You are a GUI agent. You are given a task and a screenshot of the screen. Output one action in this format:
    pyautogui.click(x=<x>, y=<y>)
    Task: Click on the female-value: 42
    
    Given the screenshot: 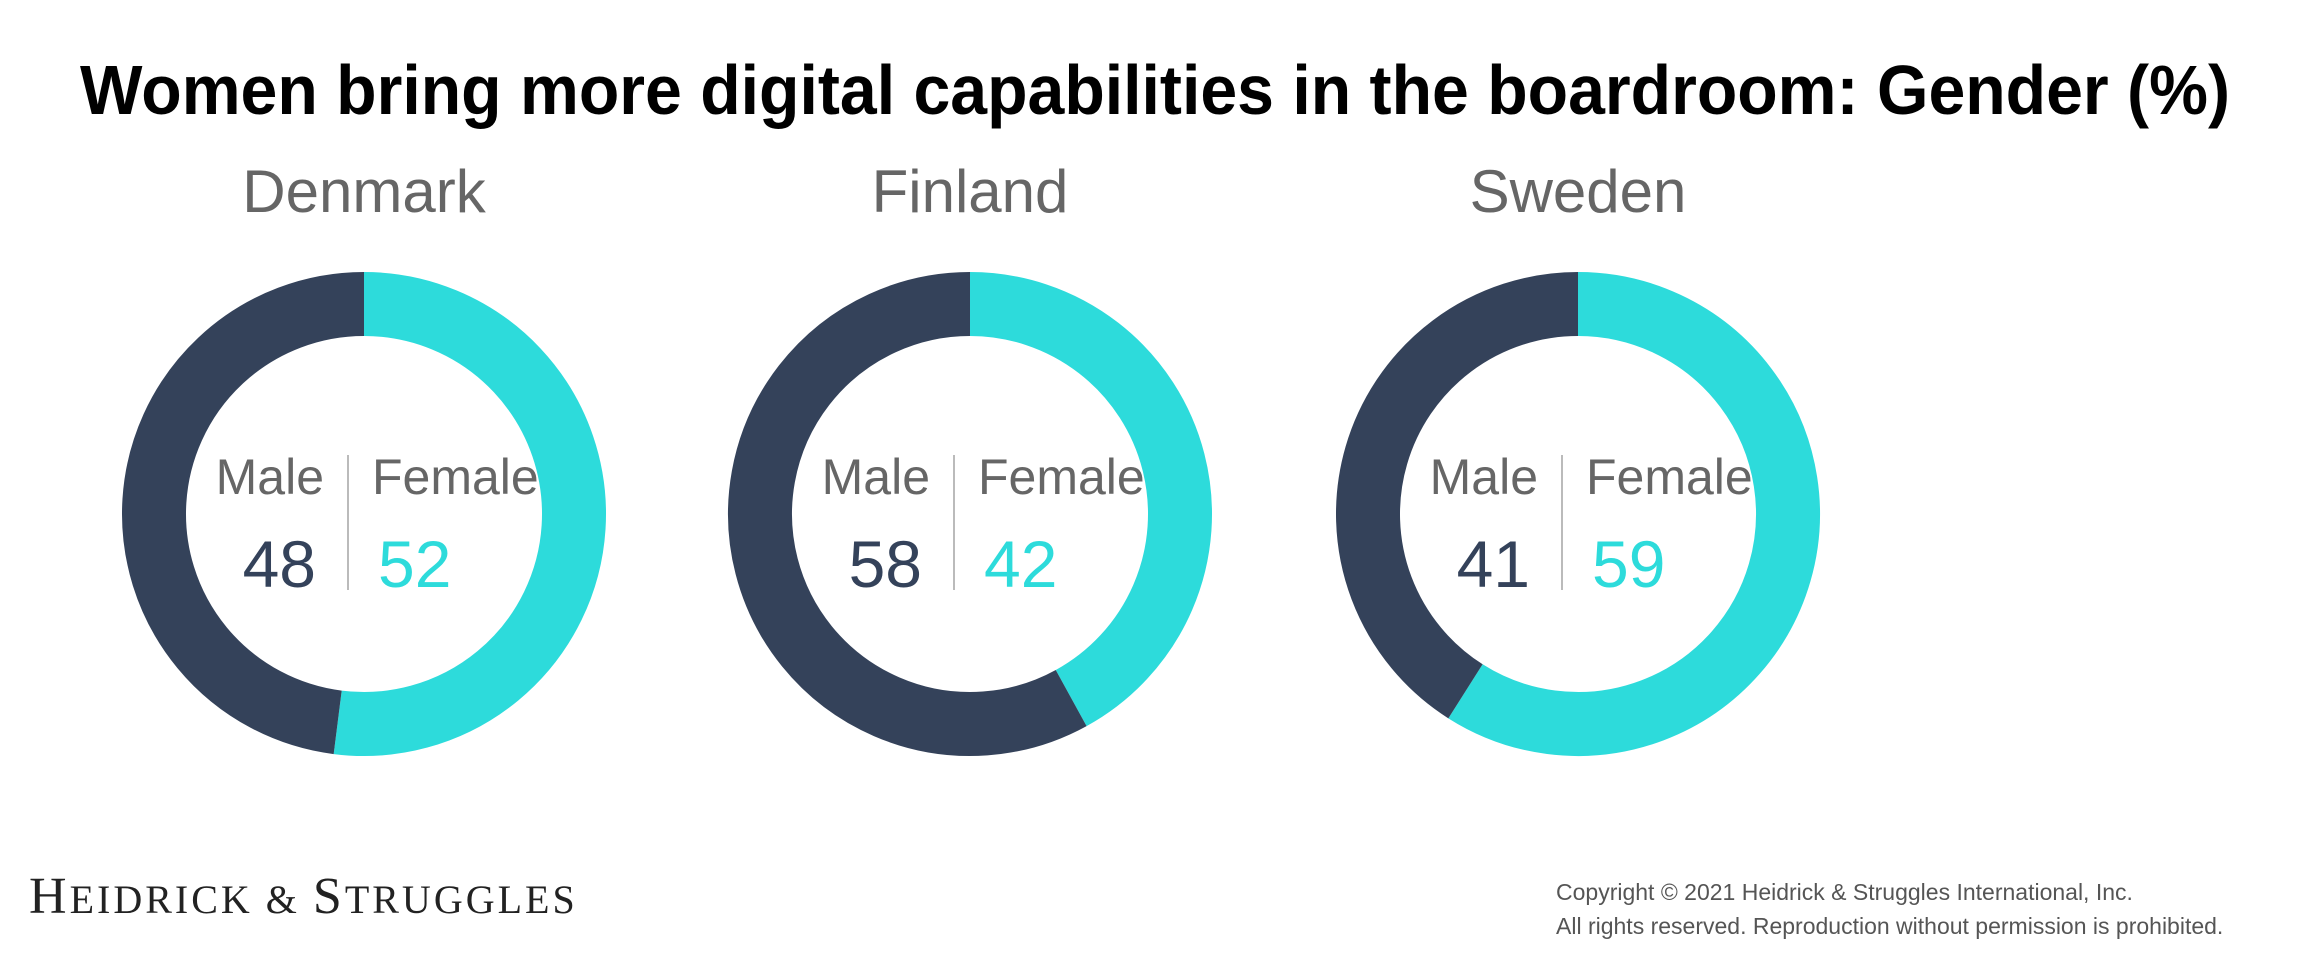 What is the action you would take?
    pyautogui.click(x=1020, y=564)
    